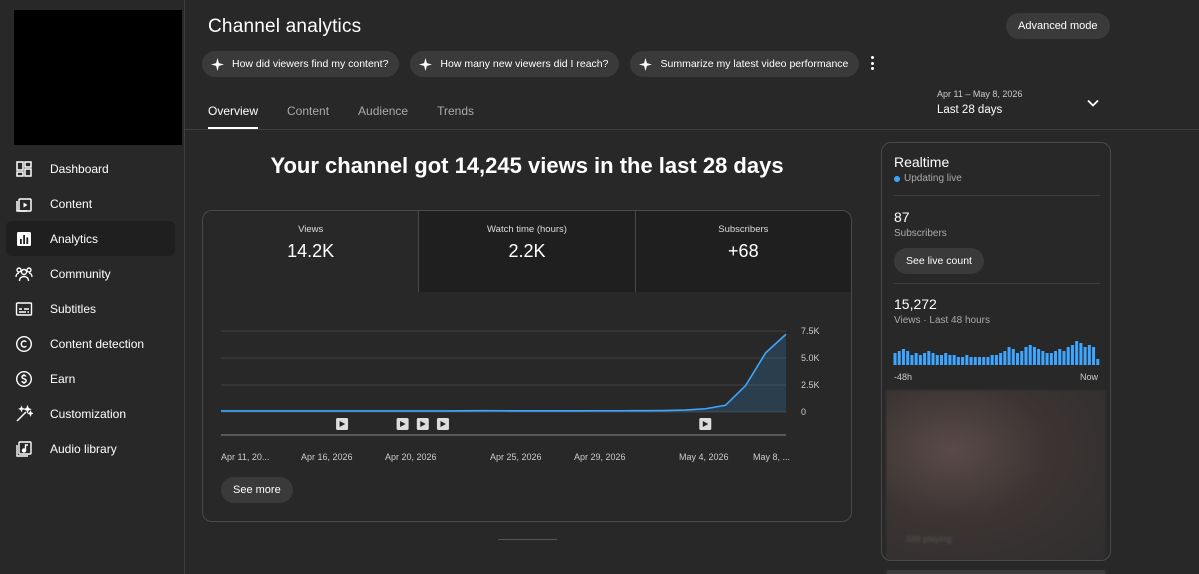  What do you see at coordinates (872, 63) in the screenshot?
I see `more-options-icon` at bounding box center [872, 63].